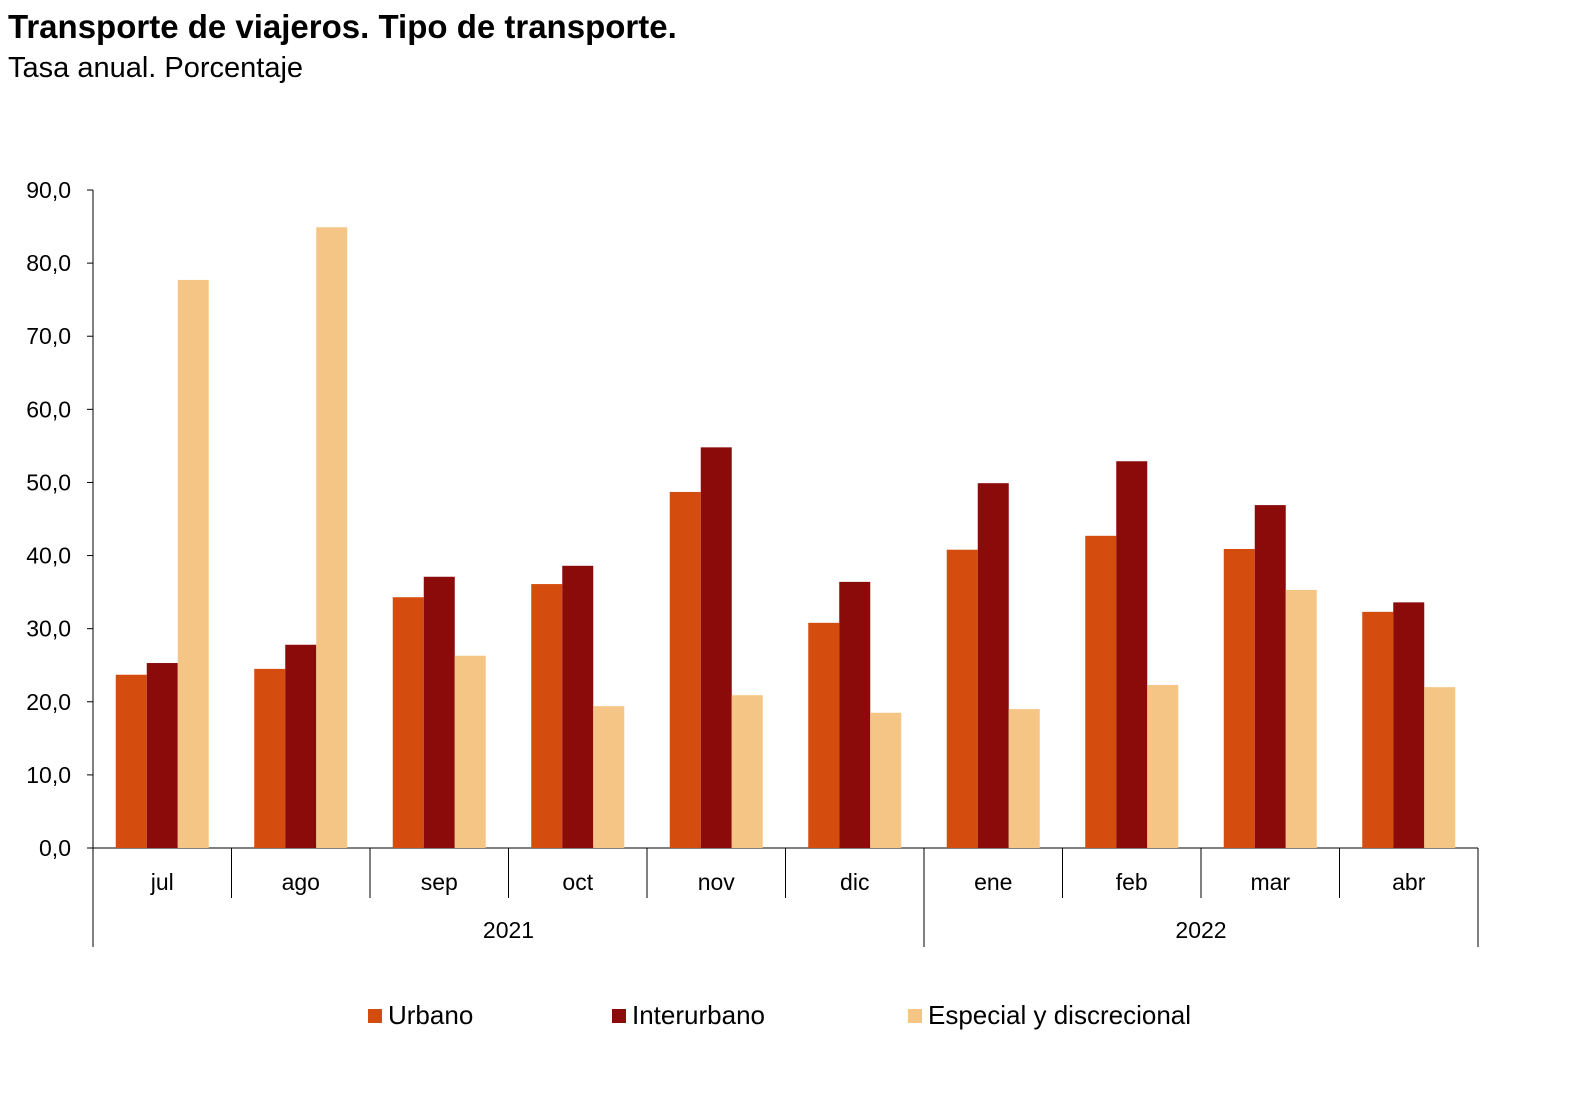  What do you see at coordinates (1060, 1015) in the screenshot?
I see `legend-label: Especial y discrecional` at bounding box center [1060, 1015].